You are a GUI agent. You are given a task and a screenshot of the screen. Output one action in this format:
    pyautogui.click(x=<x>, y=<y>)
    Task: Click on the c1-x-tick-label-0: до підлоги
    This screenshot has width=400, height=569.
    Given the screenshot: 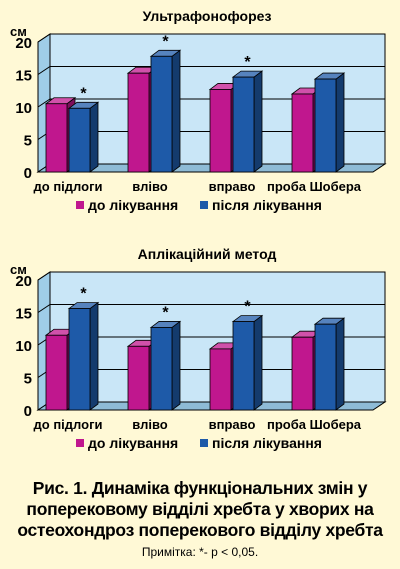 What is the action you would take?
    pyautogui.click(x=68, y=424)
    